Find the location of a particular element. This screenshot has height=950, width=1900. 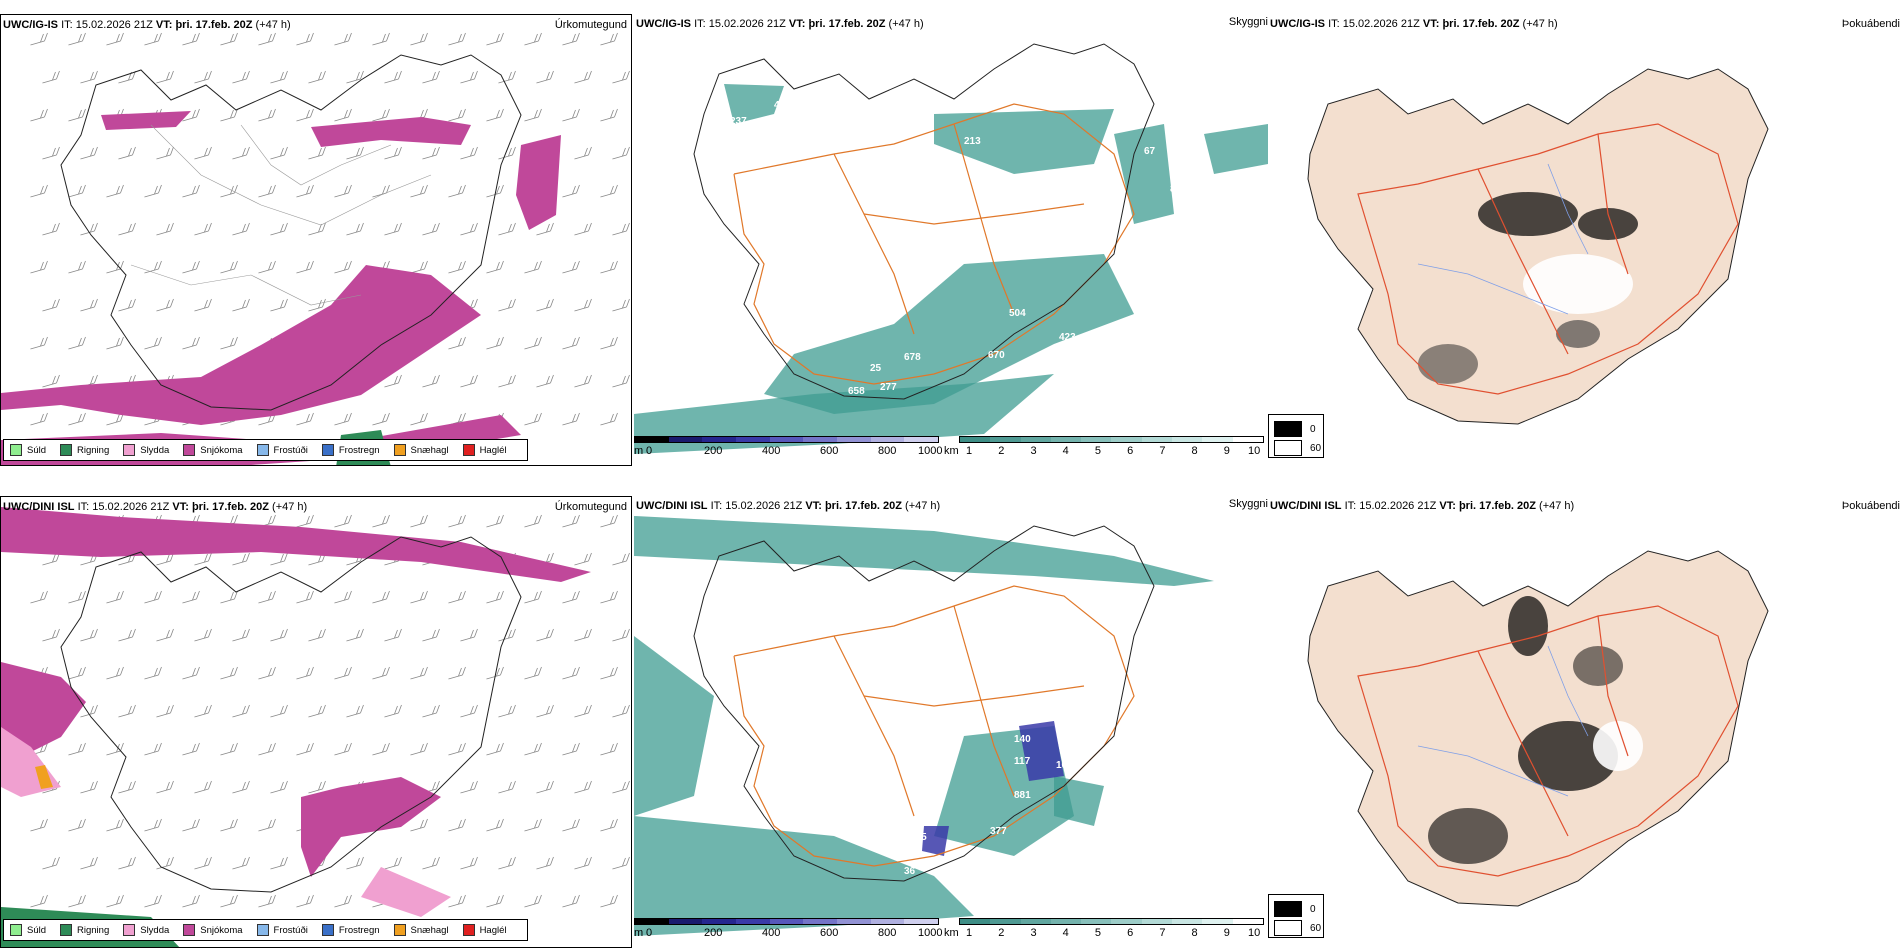

visibility-value-label: 237 is located at coordinates (738, 121).